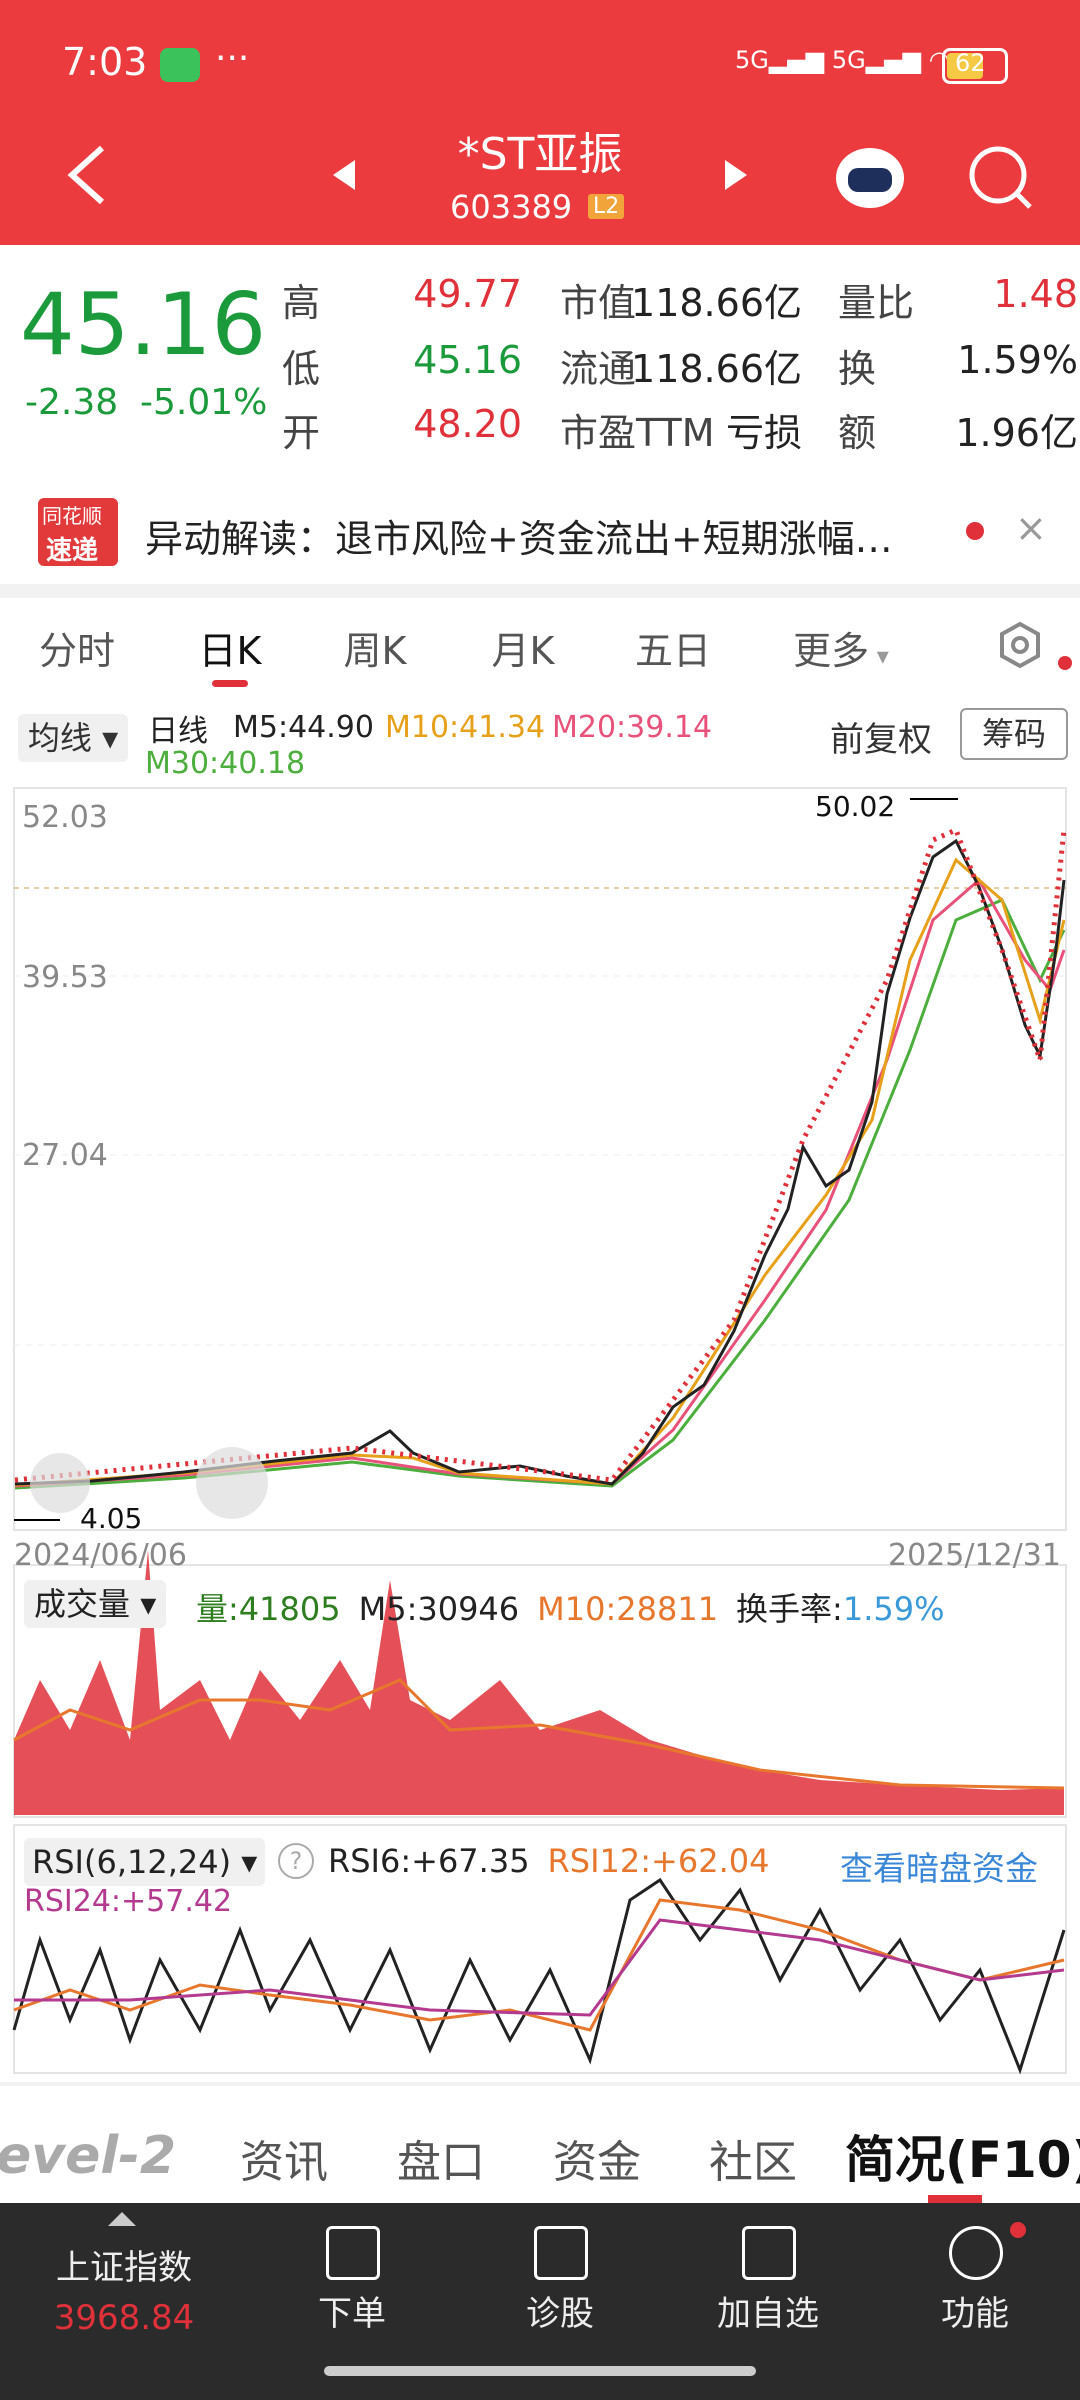 The image size is (1080, 2400). Describe the element at coordinates (439, 1609) in the screenshot. I see `volume-item: M5:30946` at that location.